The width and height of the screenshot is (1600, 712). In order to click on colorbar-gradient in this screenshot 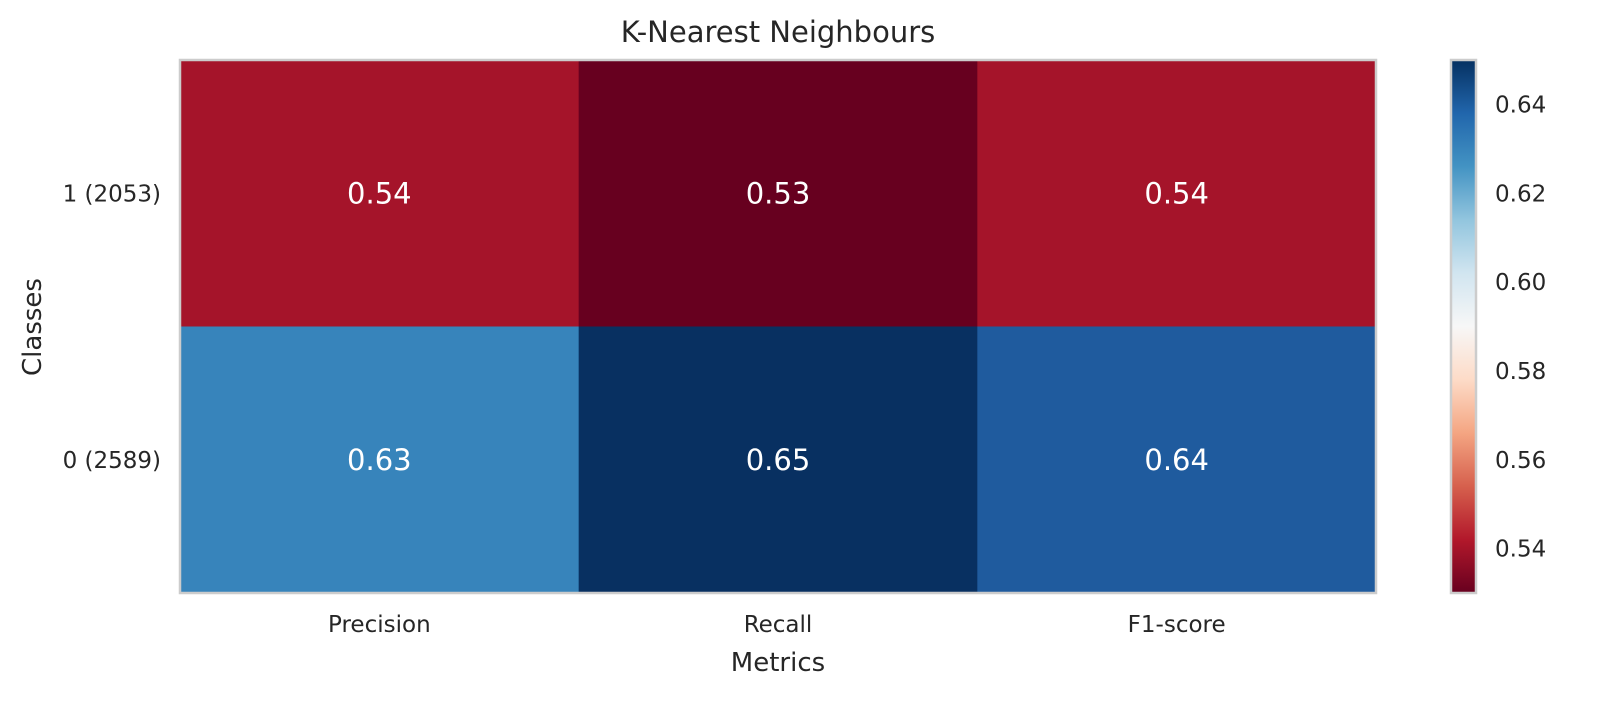, I will do `click(1463, 326)`.